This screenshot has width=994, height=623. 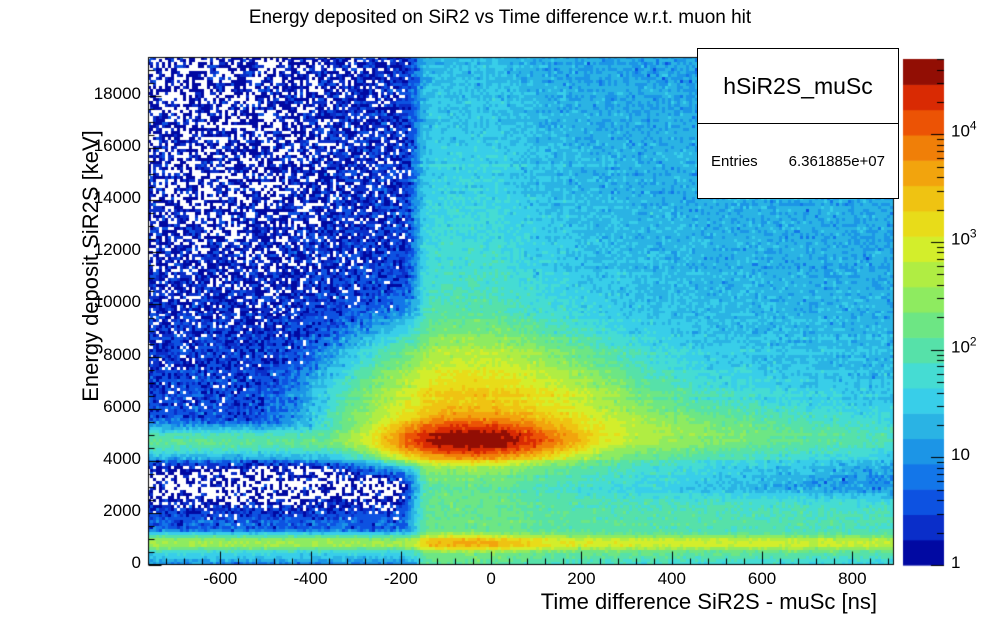 I want to click on colorbar-tick-label: 10², so click(x=964, y=345).